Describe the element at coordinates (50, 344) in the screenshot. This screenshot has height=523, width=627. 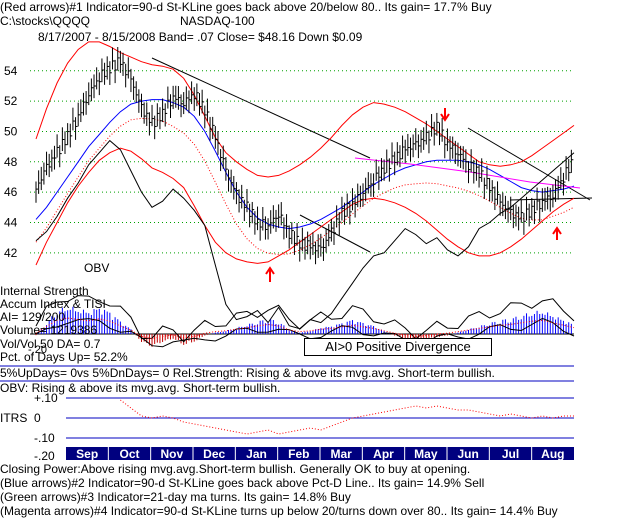
I see `vol-ratio-value: Vol/Vol 50 DA= 0.7` at that location.